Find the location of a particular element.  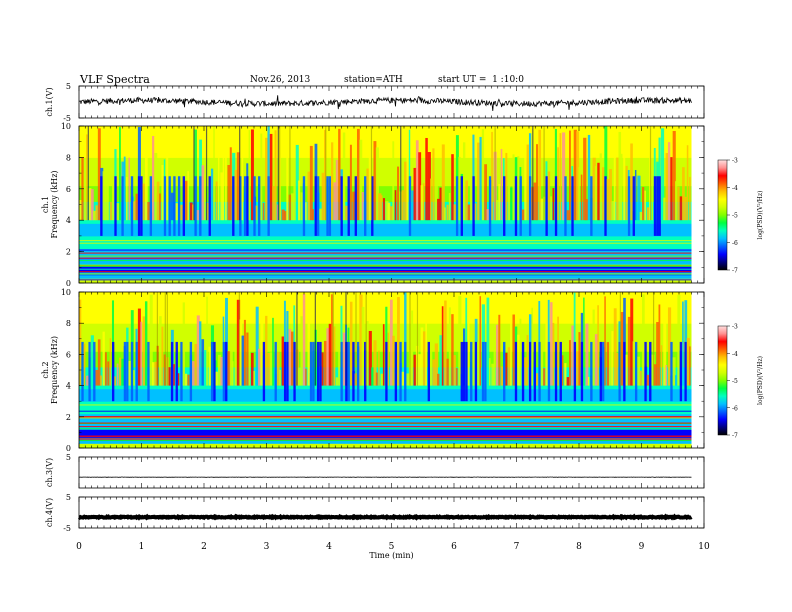

station-label: station=ATH is located at coordinates (373, 80).